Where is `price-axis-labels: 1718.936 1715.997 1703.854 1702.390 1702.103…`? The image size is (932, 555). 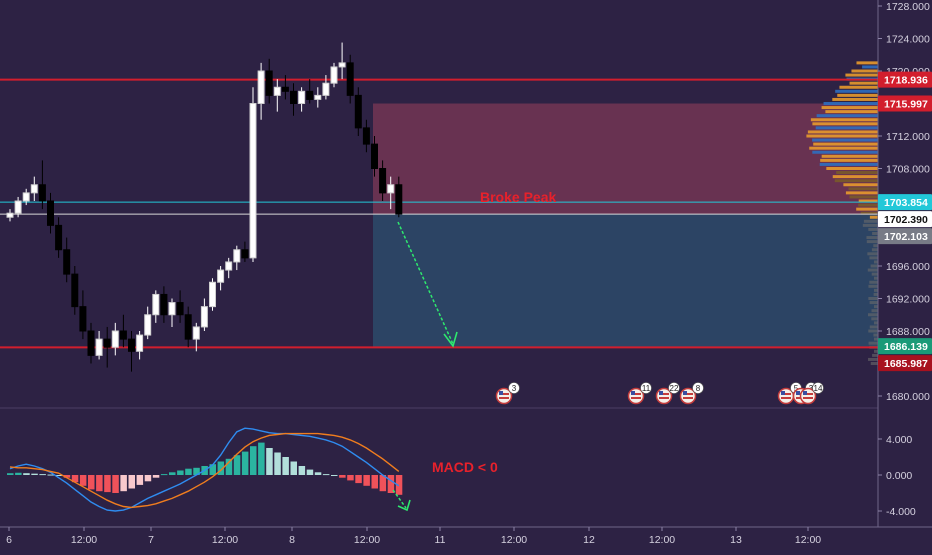
price-axis-labels: 1718.936 1715.997 1703.854 1702.390 1702.103… is located at coordinates (905, 221).